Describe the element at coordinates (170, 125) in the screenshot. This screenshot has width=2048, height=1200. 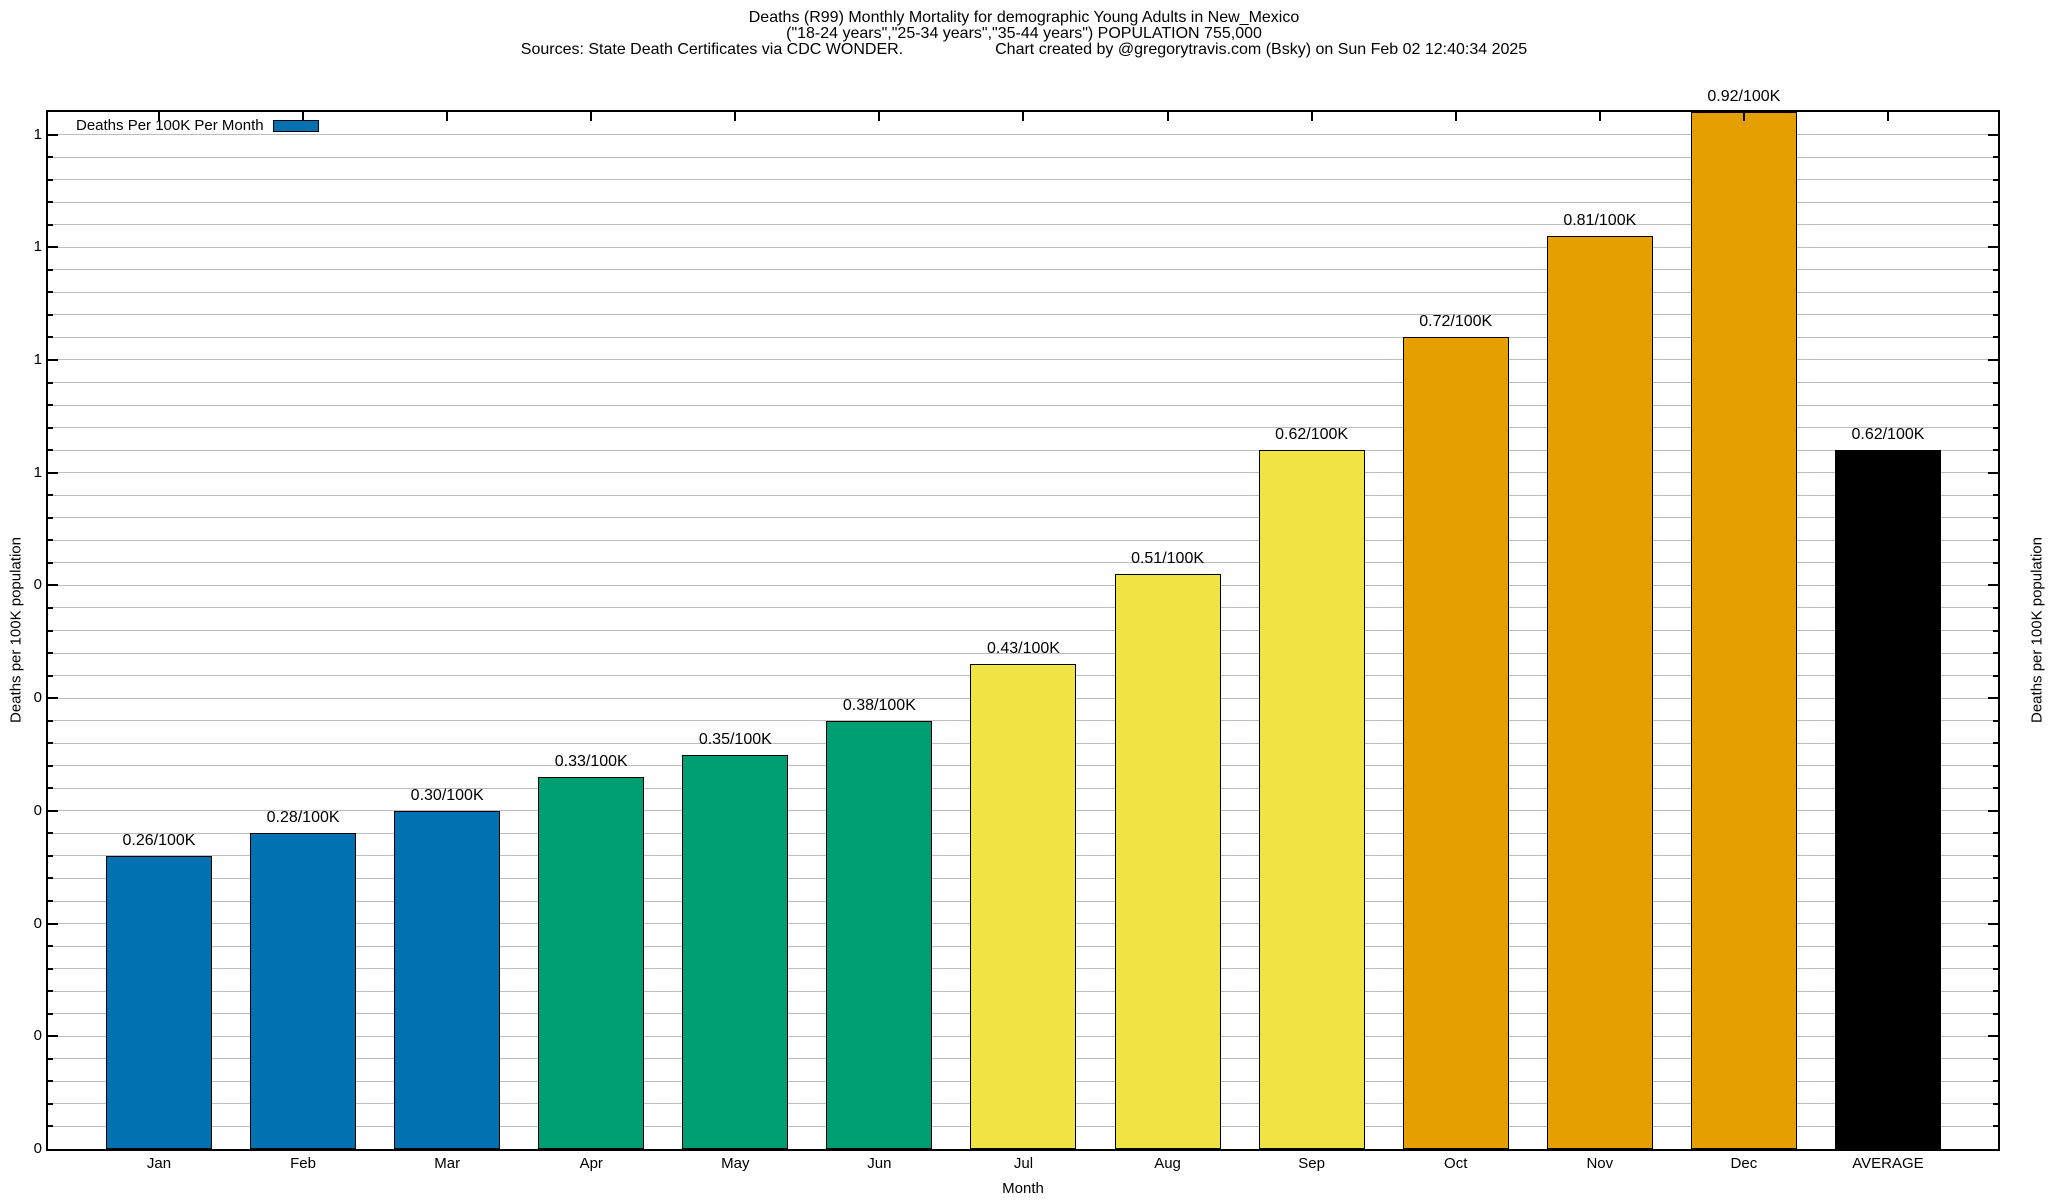
I see `legend-label: Deaths Per 100K Per Month` at that location.